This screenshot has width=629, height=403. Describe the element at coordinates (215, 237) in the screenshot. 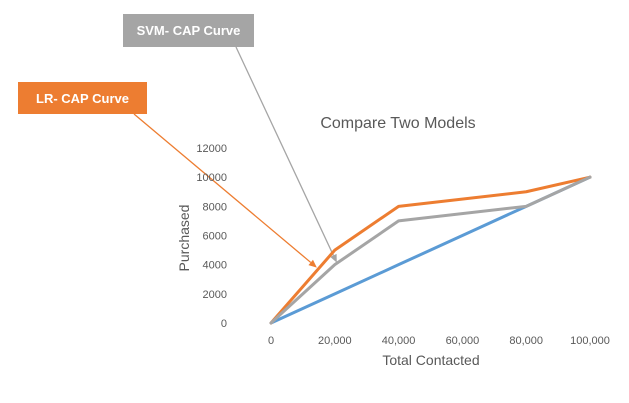

I see `y-tick-label: 6000` at that location.